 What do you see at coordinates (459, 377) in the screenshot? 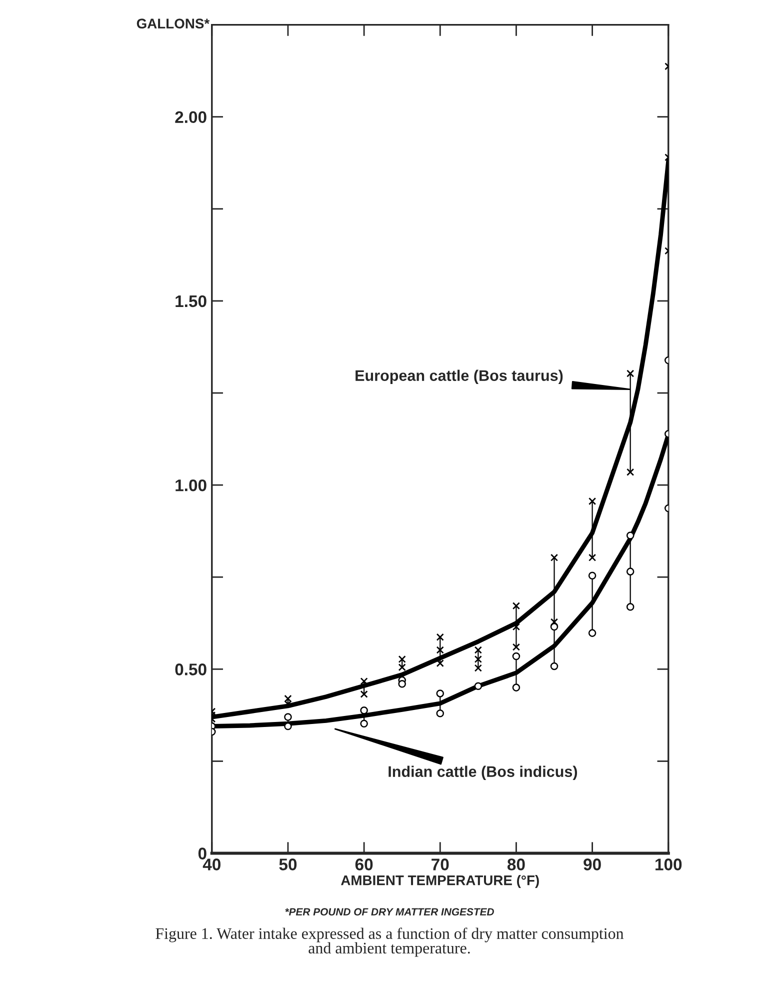
I see `annotation: European cattle (Bos taurus)` at bounding box center [459, 377].